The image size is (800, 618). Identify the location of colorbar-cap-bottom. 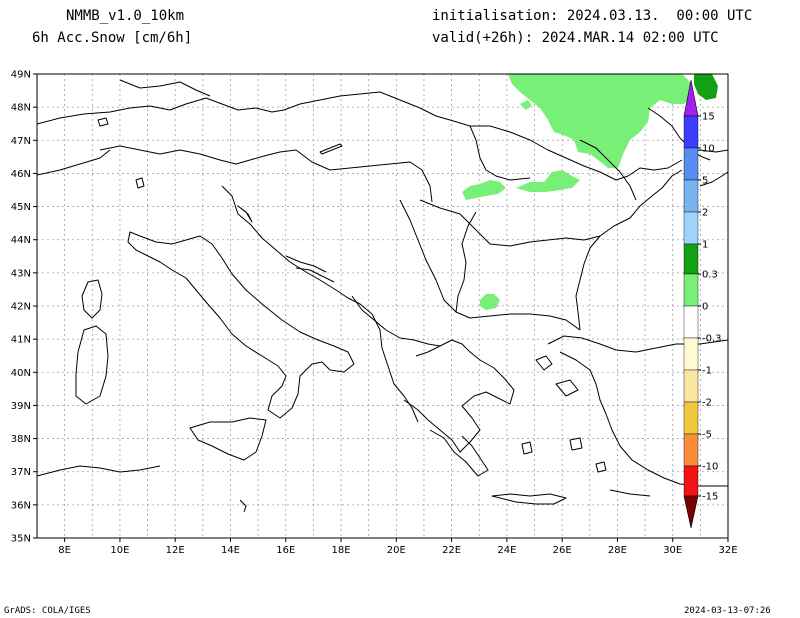
(691, 512).